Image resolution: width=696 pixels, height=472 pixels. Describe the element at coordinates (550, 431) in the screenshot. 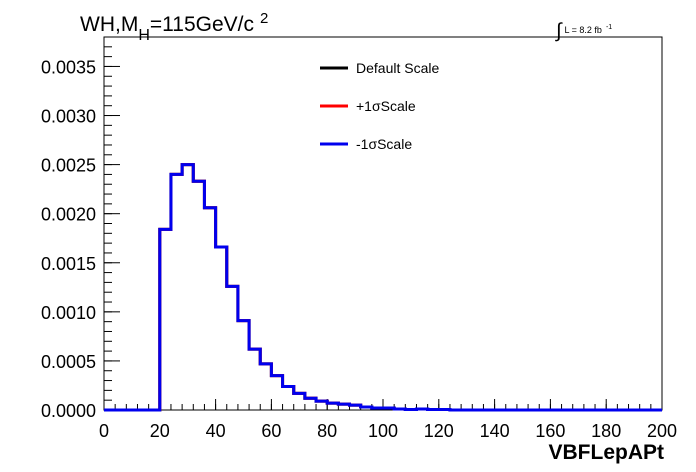

I see `x-tick-label: 160` at that location.